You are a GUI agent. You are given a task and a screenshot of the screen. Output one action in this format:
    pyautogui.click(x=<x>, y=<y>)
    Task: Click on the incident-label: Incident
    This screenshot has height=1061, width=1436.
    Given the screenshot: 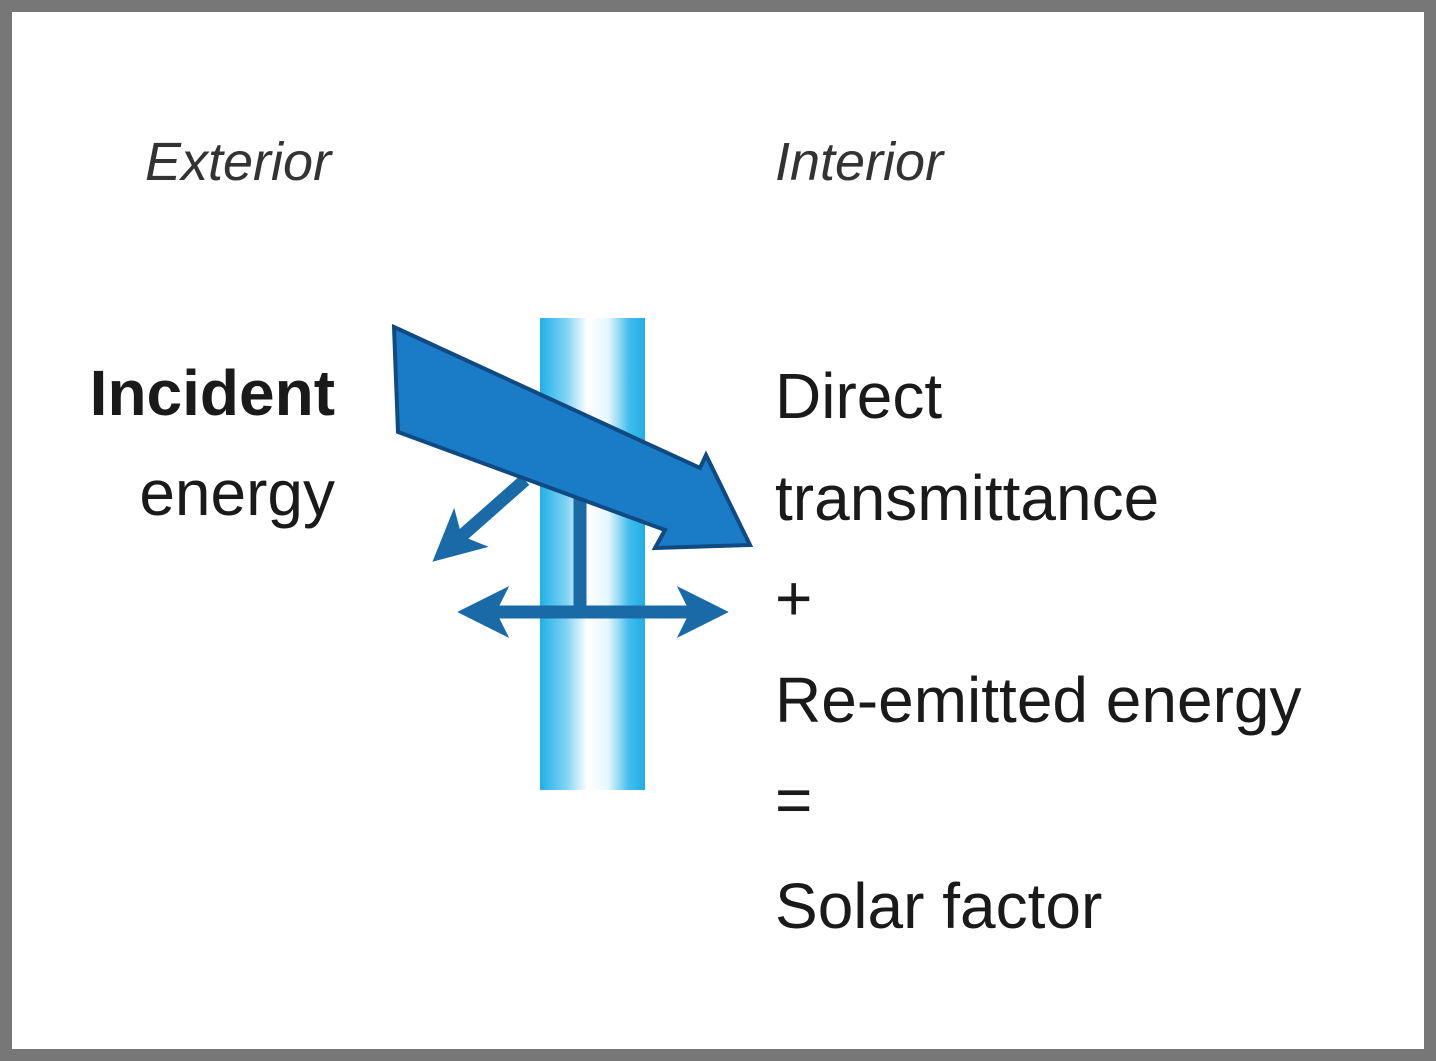 What is the action you would take?
    pyautogui.click(x=212, y=393)
    